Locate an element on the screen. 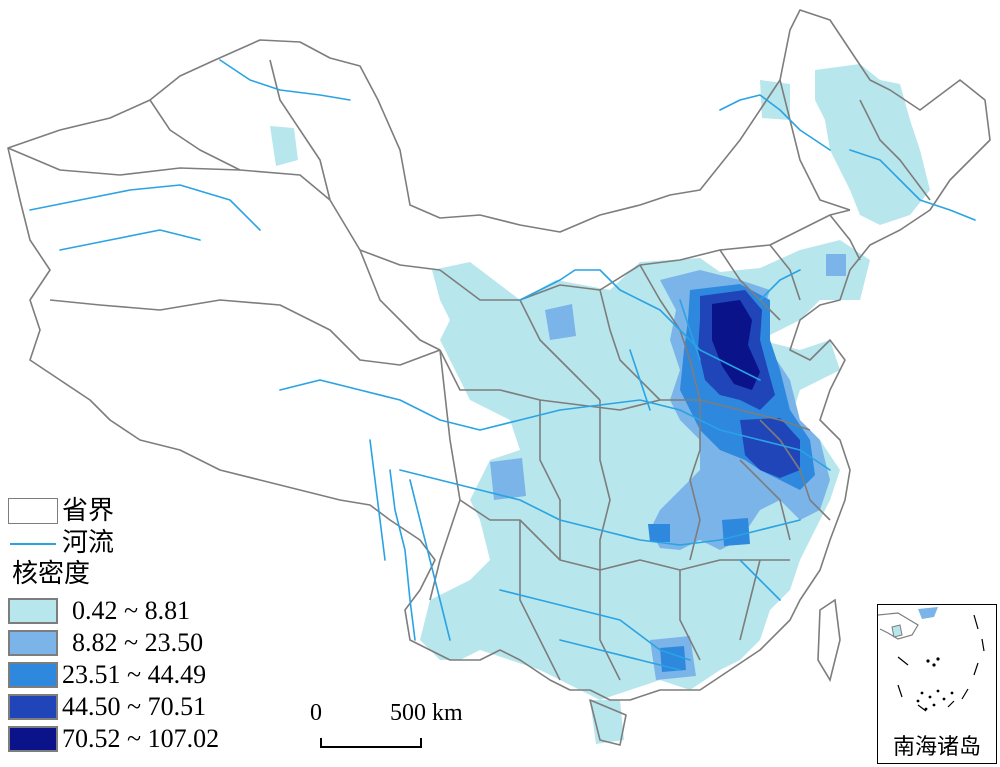  legend-class-row-3: 23.51 ~ 44.49 is located at coordinates (107, 675).